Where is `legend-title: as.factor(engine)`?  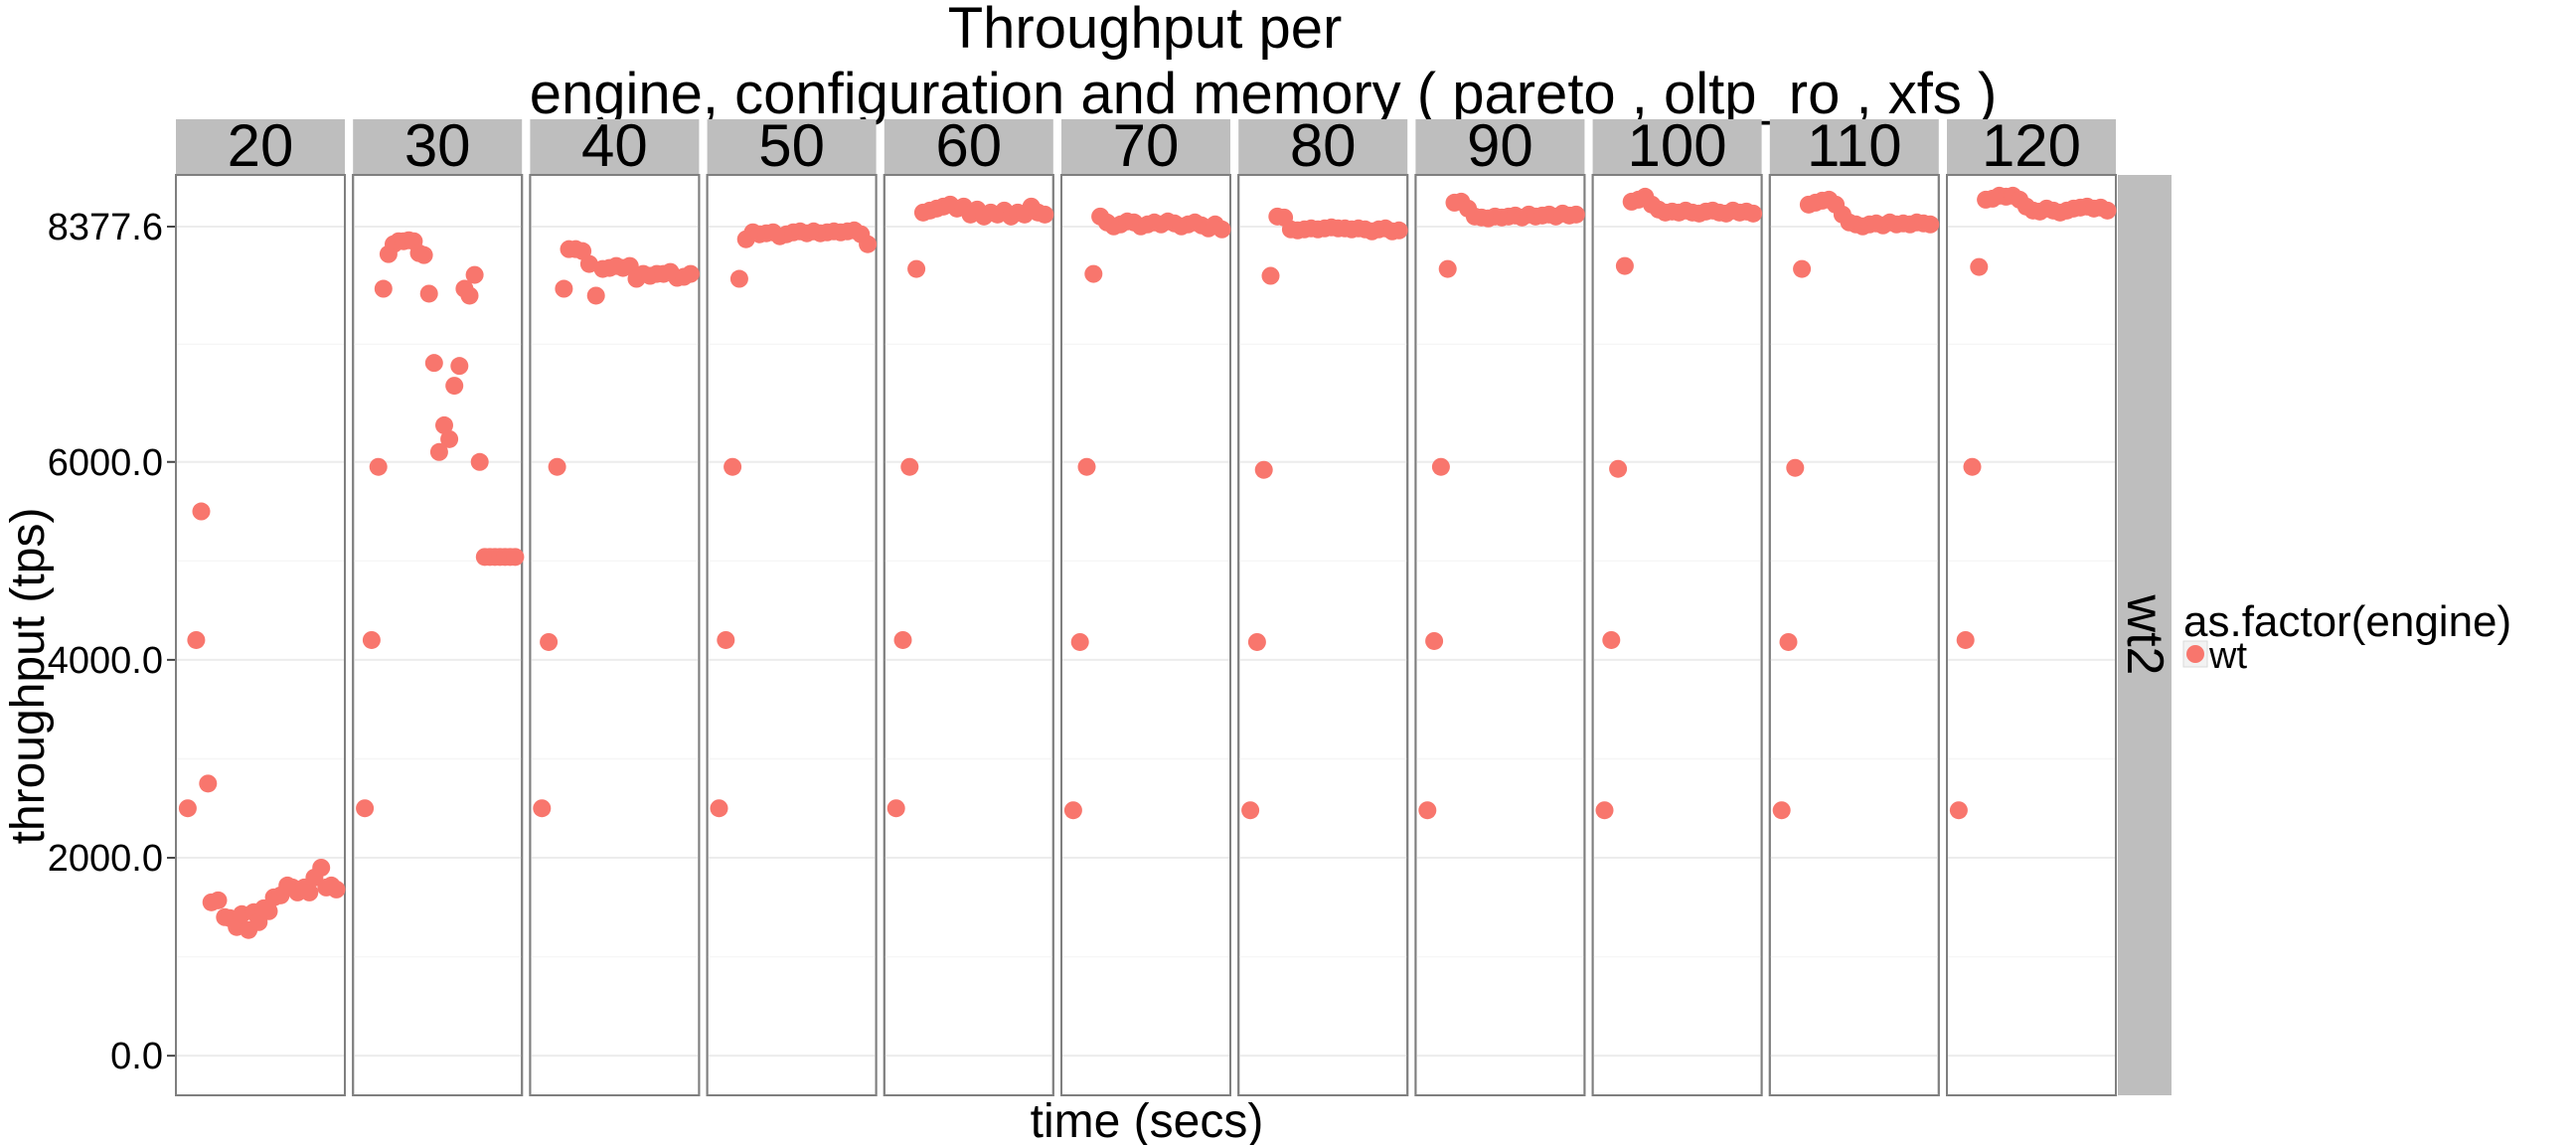
legend-title: as.factor(engine) is located at coordinates (2347, 622).